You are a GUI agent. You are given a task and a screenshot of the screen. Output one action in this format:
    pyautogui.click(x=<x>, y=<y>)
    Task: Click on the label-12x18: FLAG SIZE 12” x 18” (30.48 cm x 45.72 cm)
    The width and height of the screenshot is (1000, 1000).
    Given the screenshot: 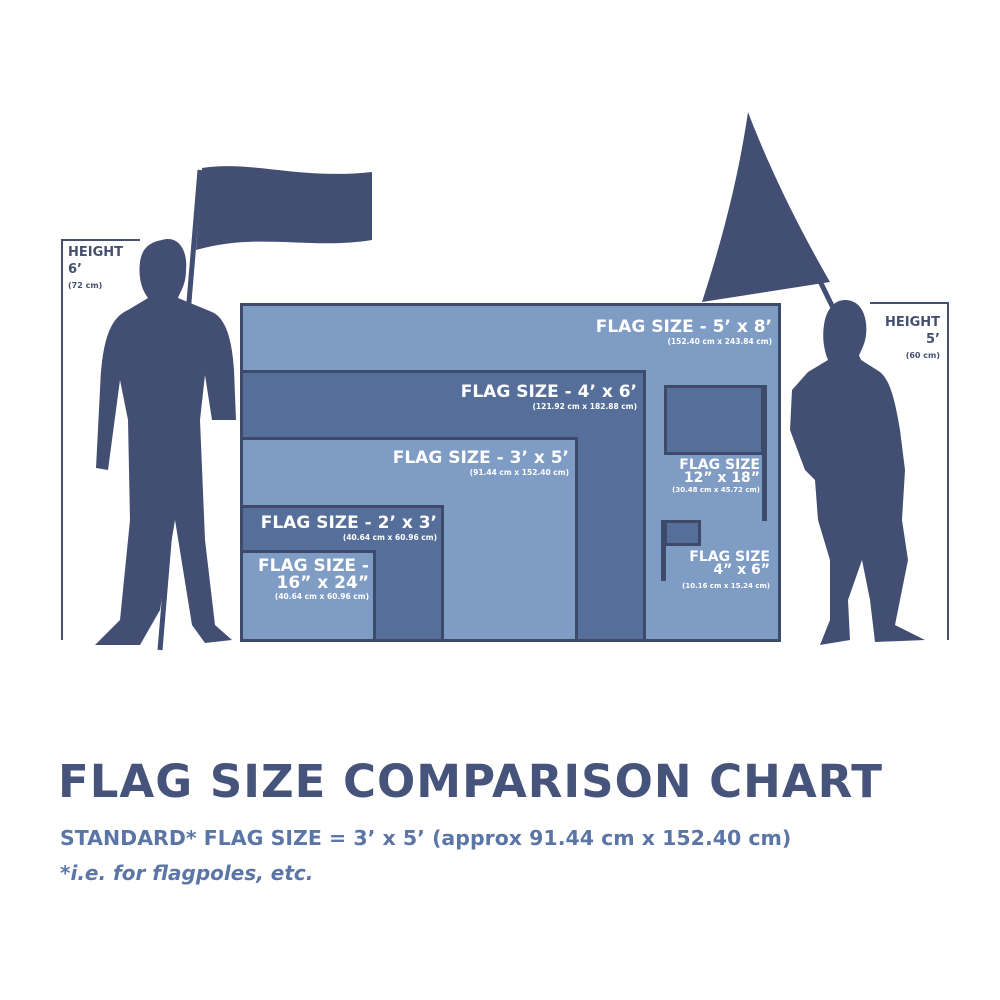 What is the action you would take?
    pyautogui.click(x=716, y=475)
    